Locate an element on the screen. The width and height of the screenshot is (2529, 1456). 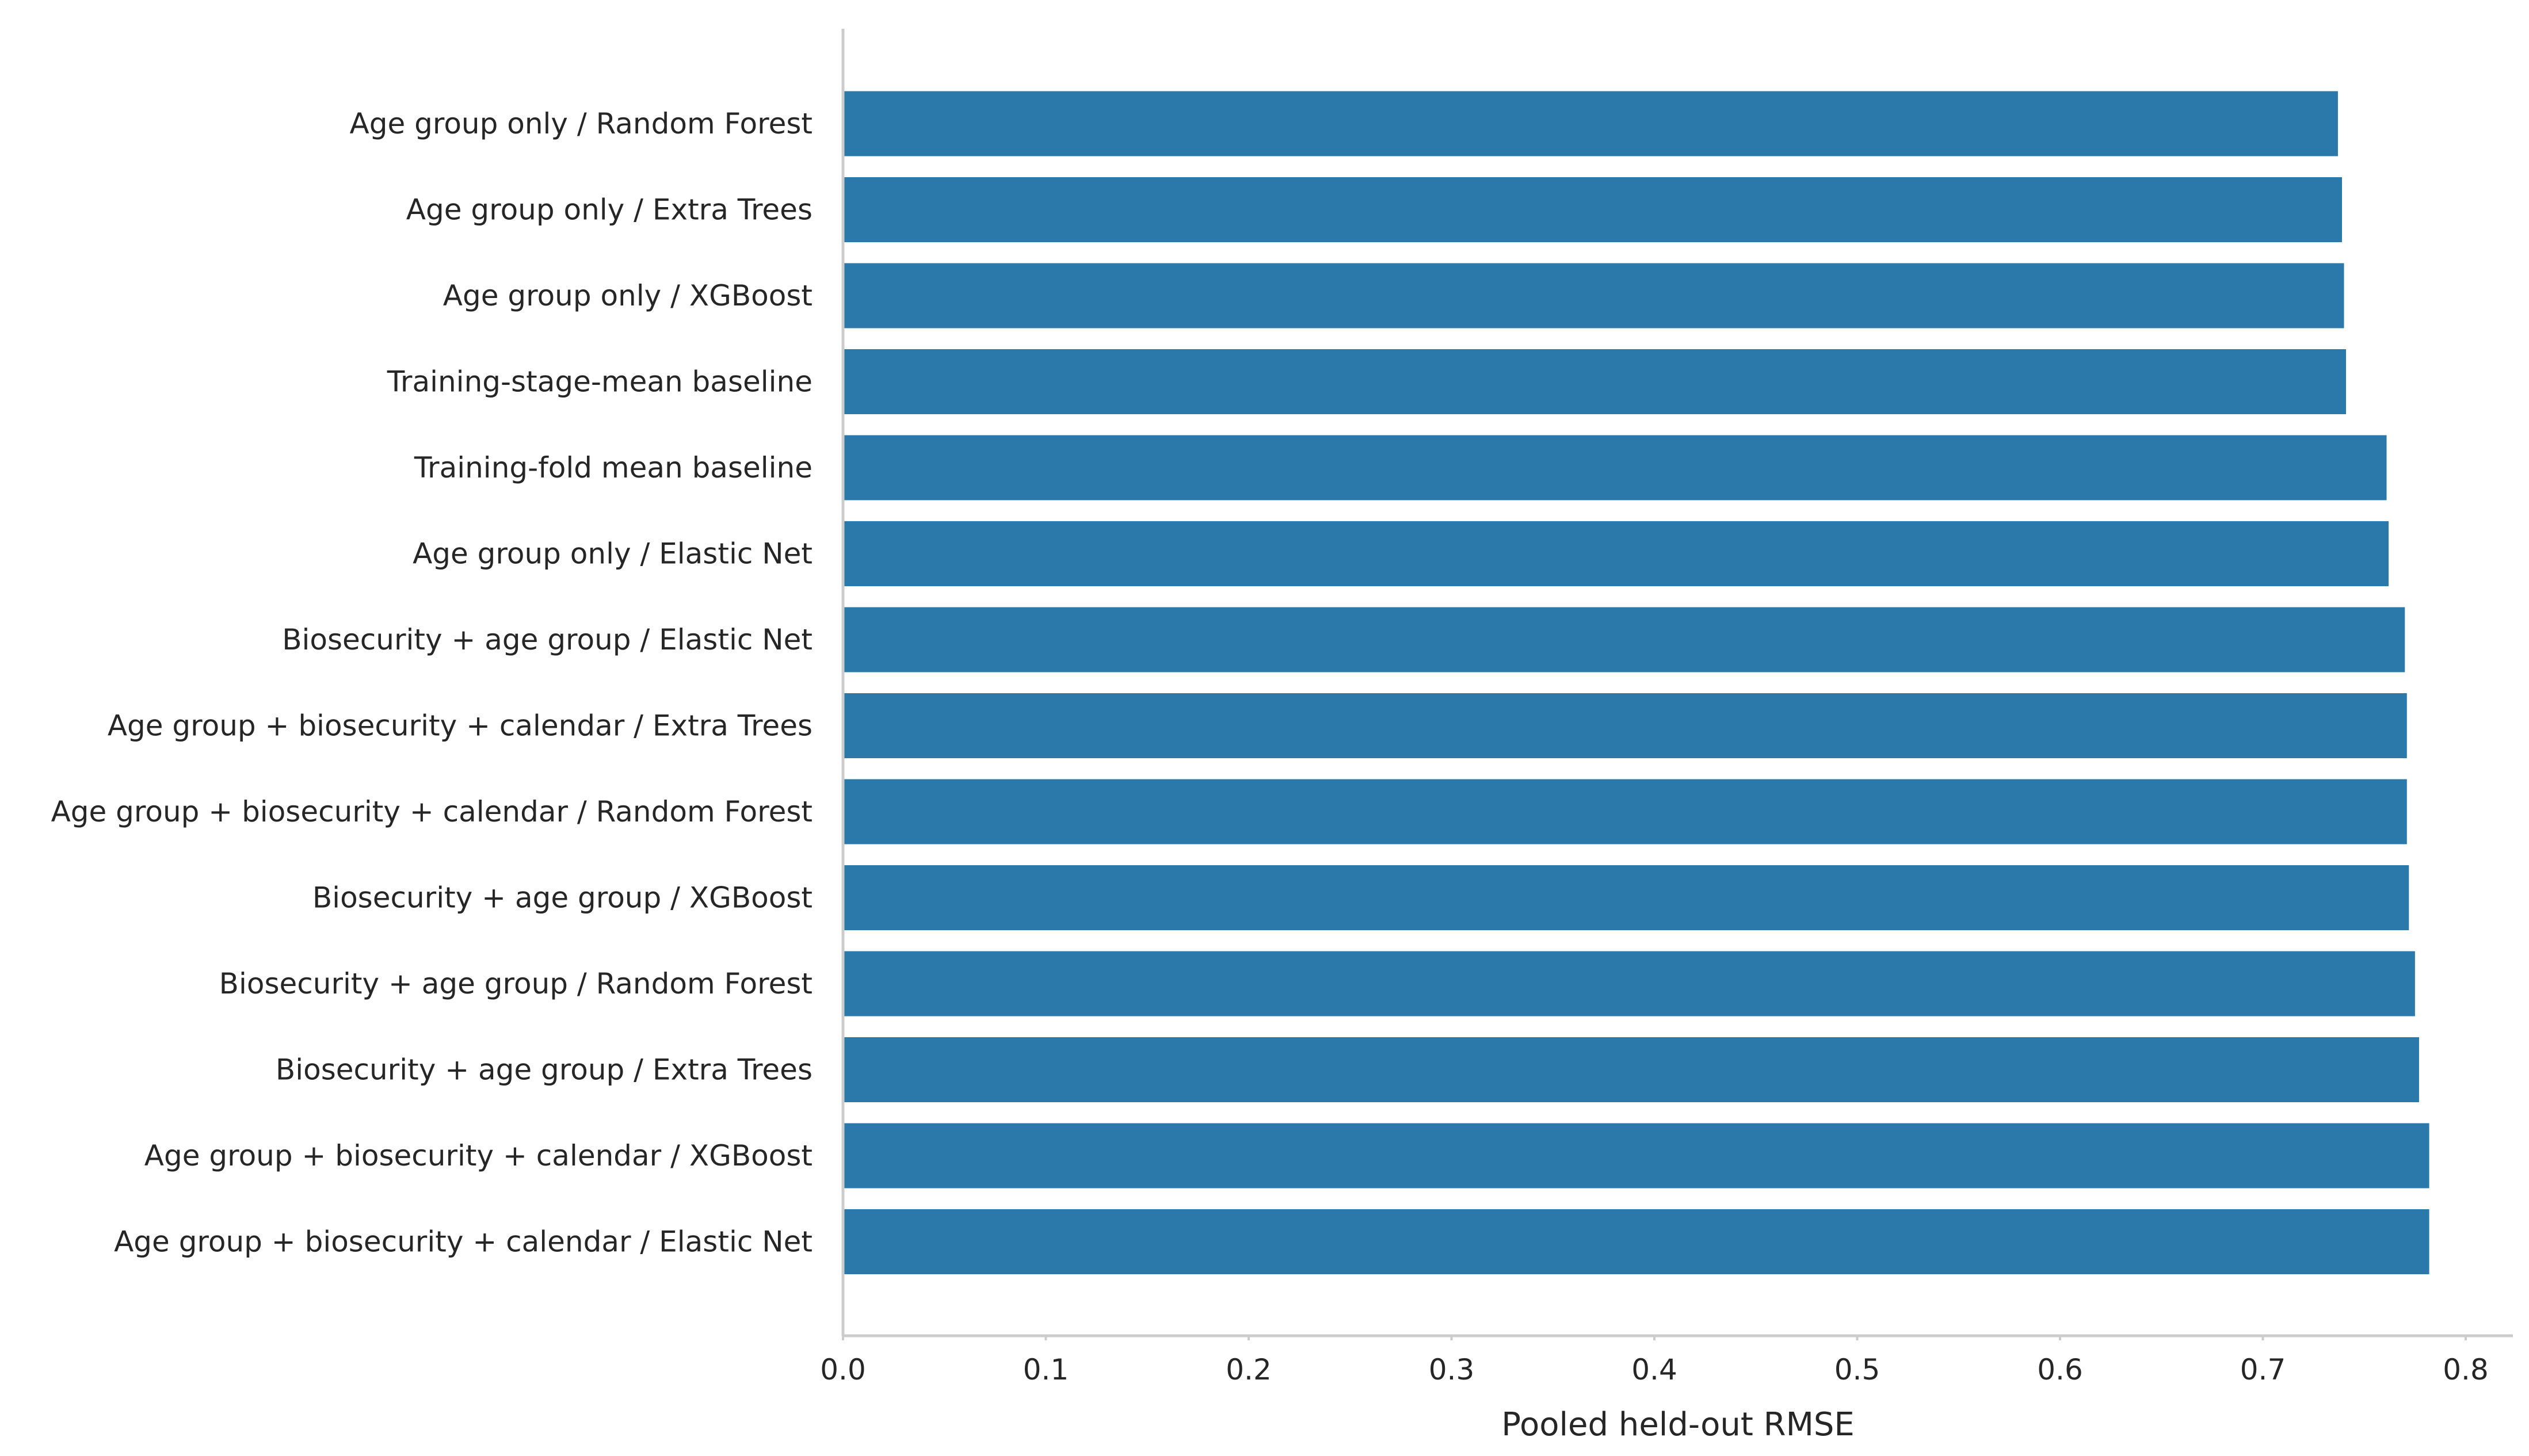
y-tick-label: Training-stage-mean baseline is located at coordinates (600, 382).